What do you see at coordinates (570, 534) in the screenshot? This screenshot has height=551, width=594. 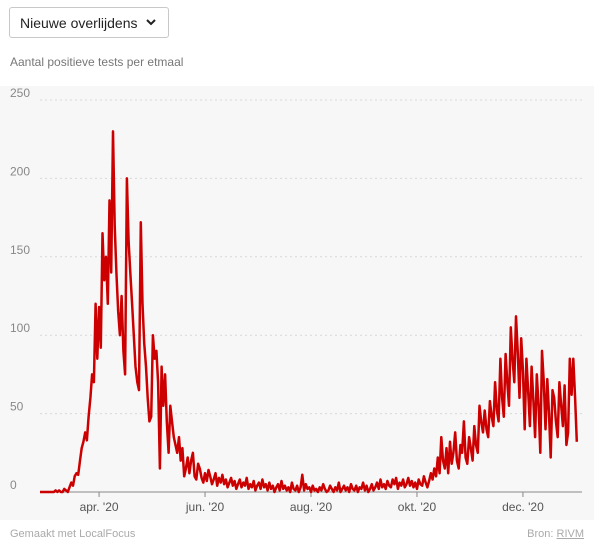 I see `source-link: RIVM` at bounding box center [570, 534].